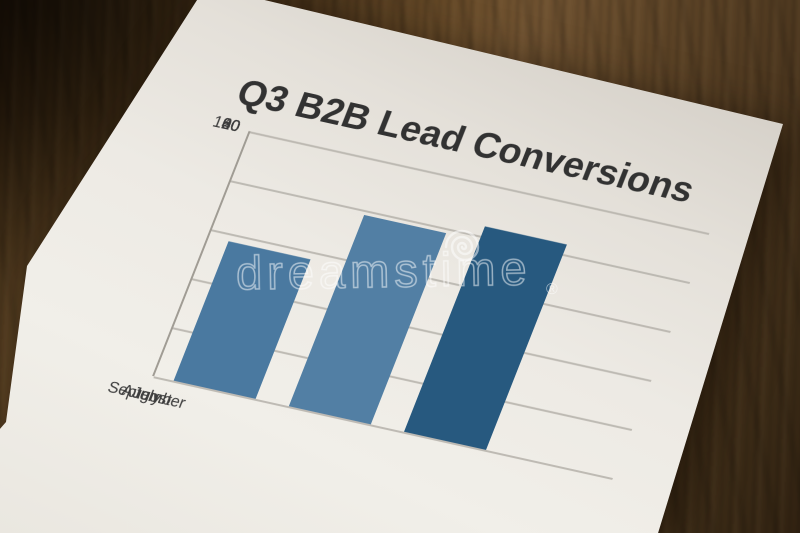 The image size is (800, 533). Describe the element at coordinates (384, 271) in the screenshot. I see `watermark-text: dreamstime` at that location.